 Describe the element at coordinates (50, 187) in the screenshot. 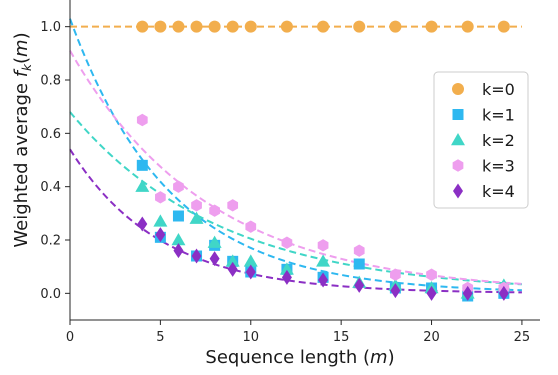

I see `y-tick-label: 0.4` at that location.